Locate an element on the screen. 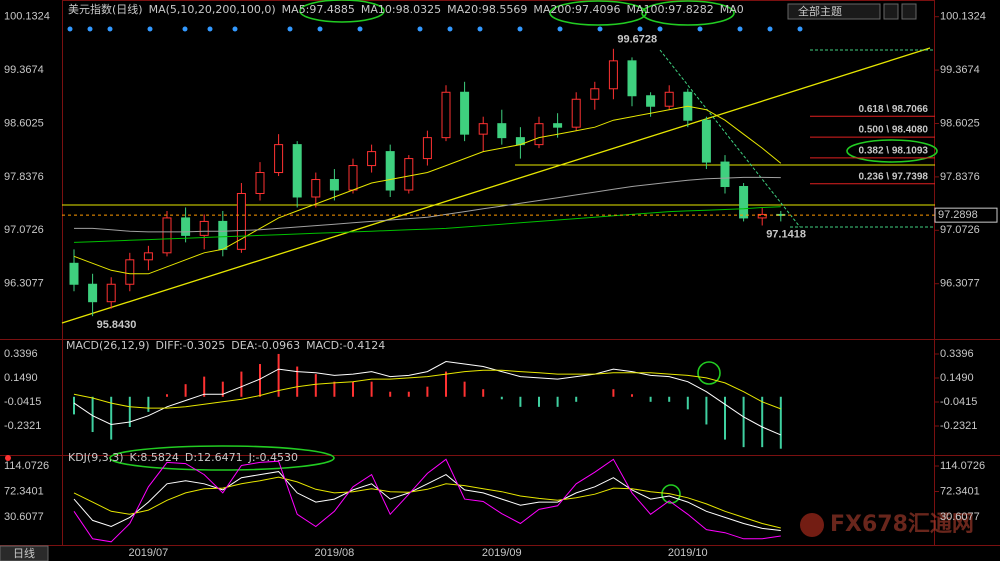 The width and height of the screenshot is (1000, 561). legend-entry: MA5:97.4885 is located at coordinates (318, 9).